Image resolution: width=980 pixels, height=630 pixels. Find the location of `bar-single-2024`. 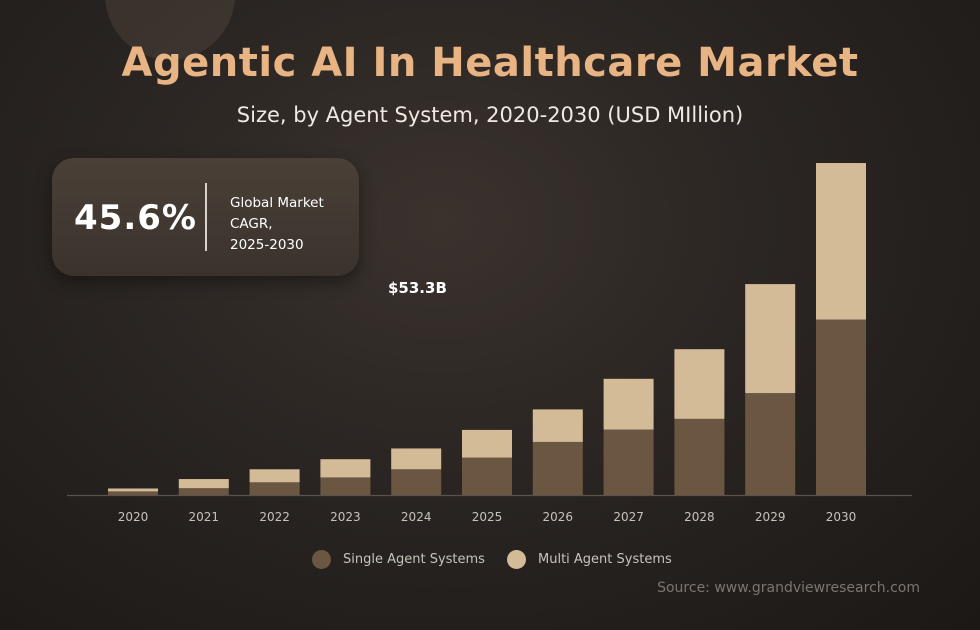

bar-single-2024 is located at coordinates (416, 482).